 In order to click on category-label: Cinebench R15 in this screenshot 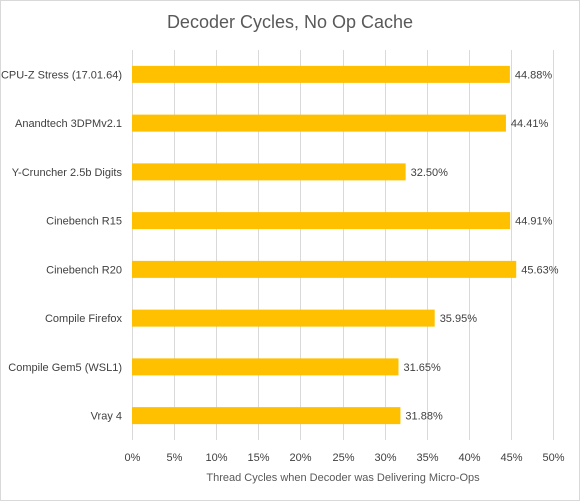, I will do `click(84, 222)`.